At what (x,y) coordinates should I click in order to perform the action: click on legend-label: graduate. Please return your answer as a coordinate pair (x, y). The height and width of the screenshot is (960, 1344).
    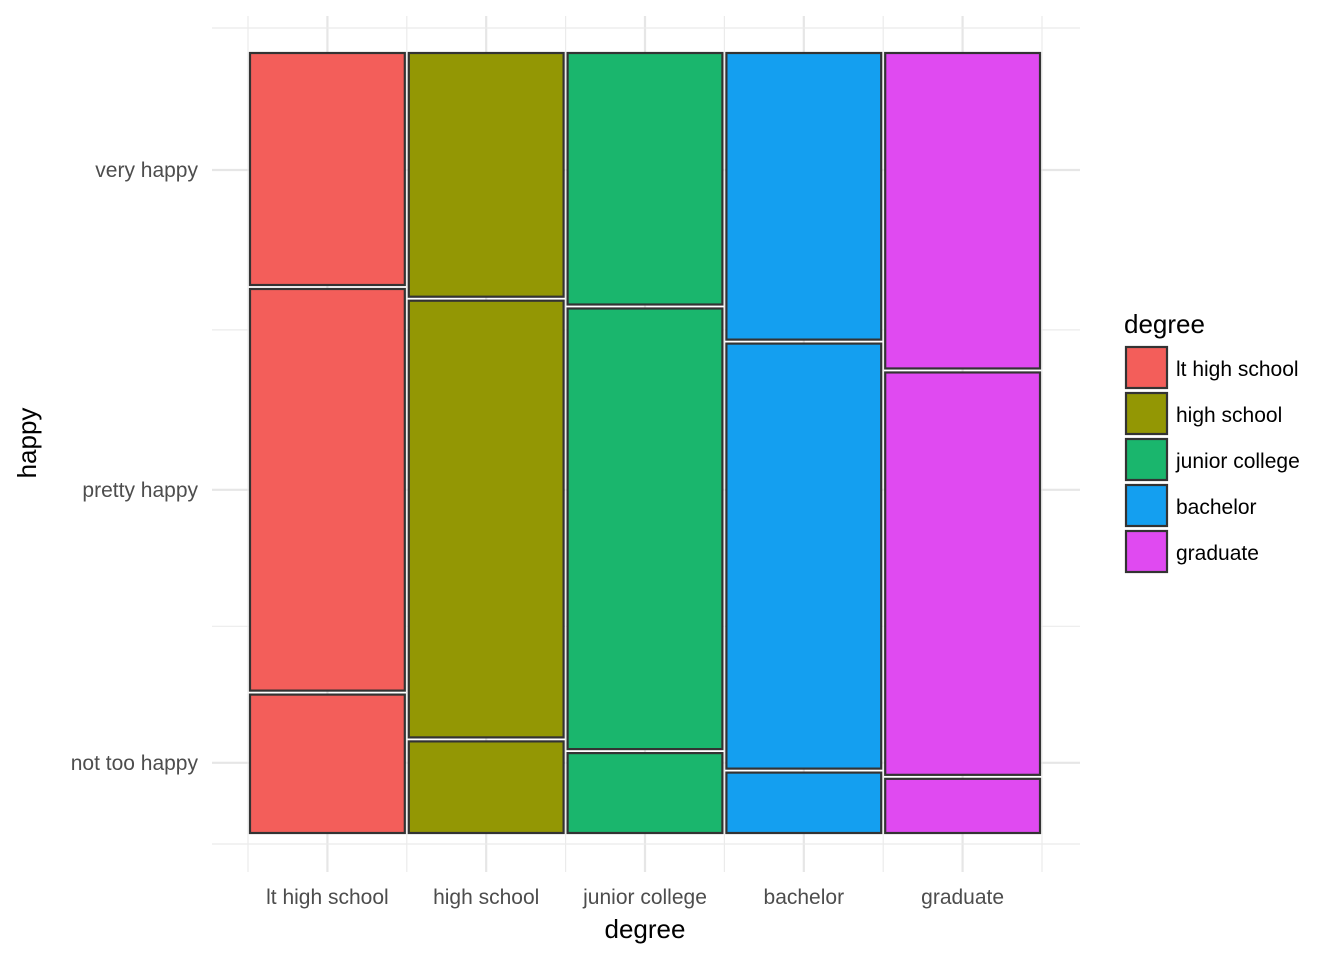
    Looking at the image, I should click on (1217, 553).